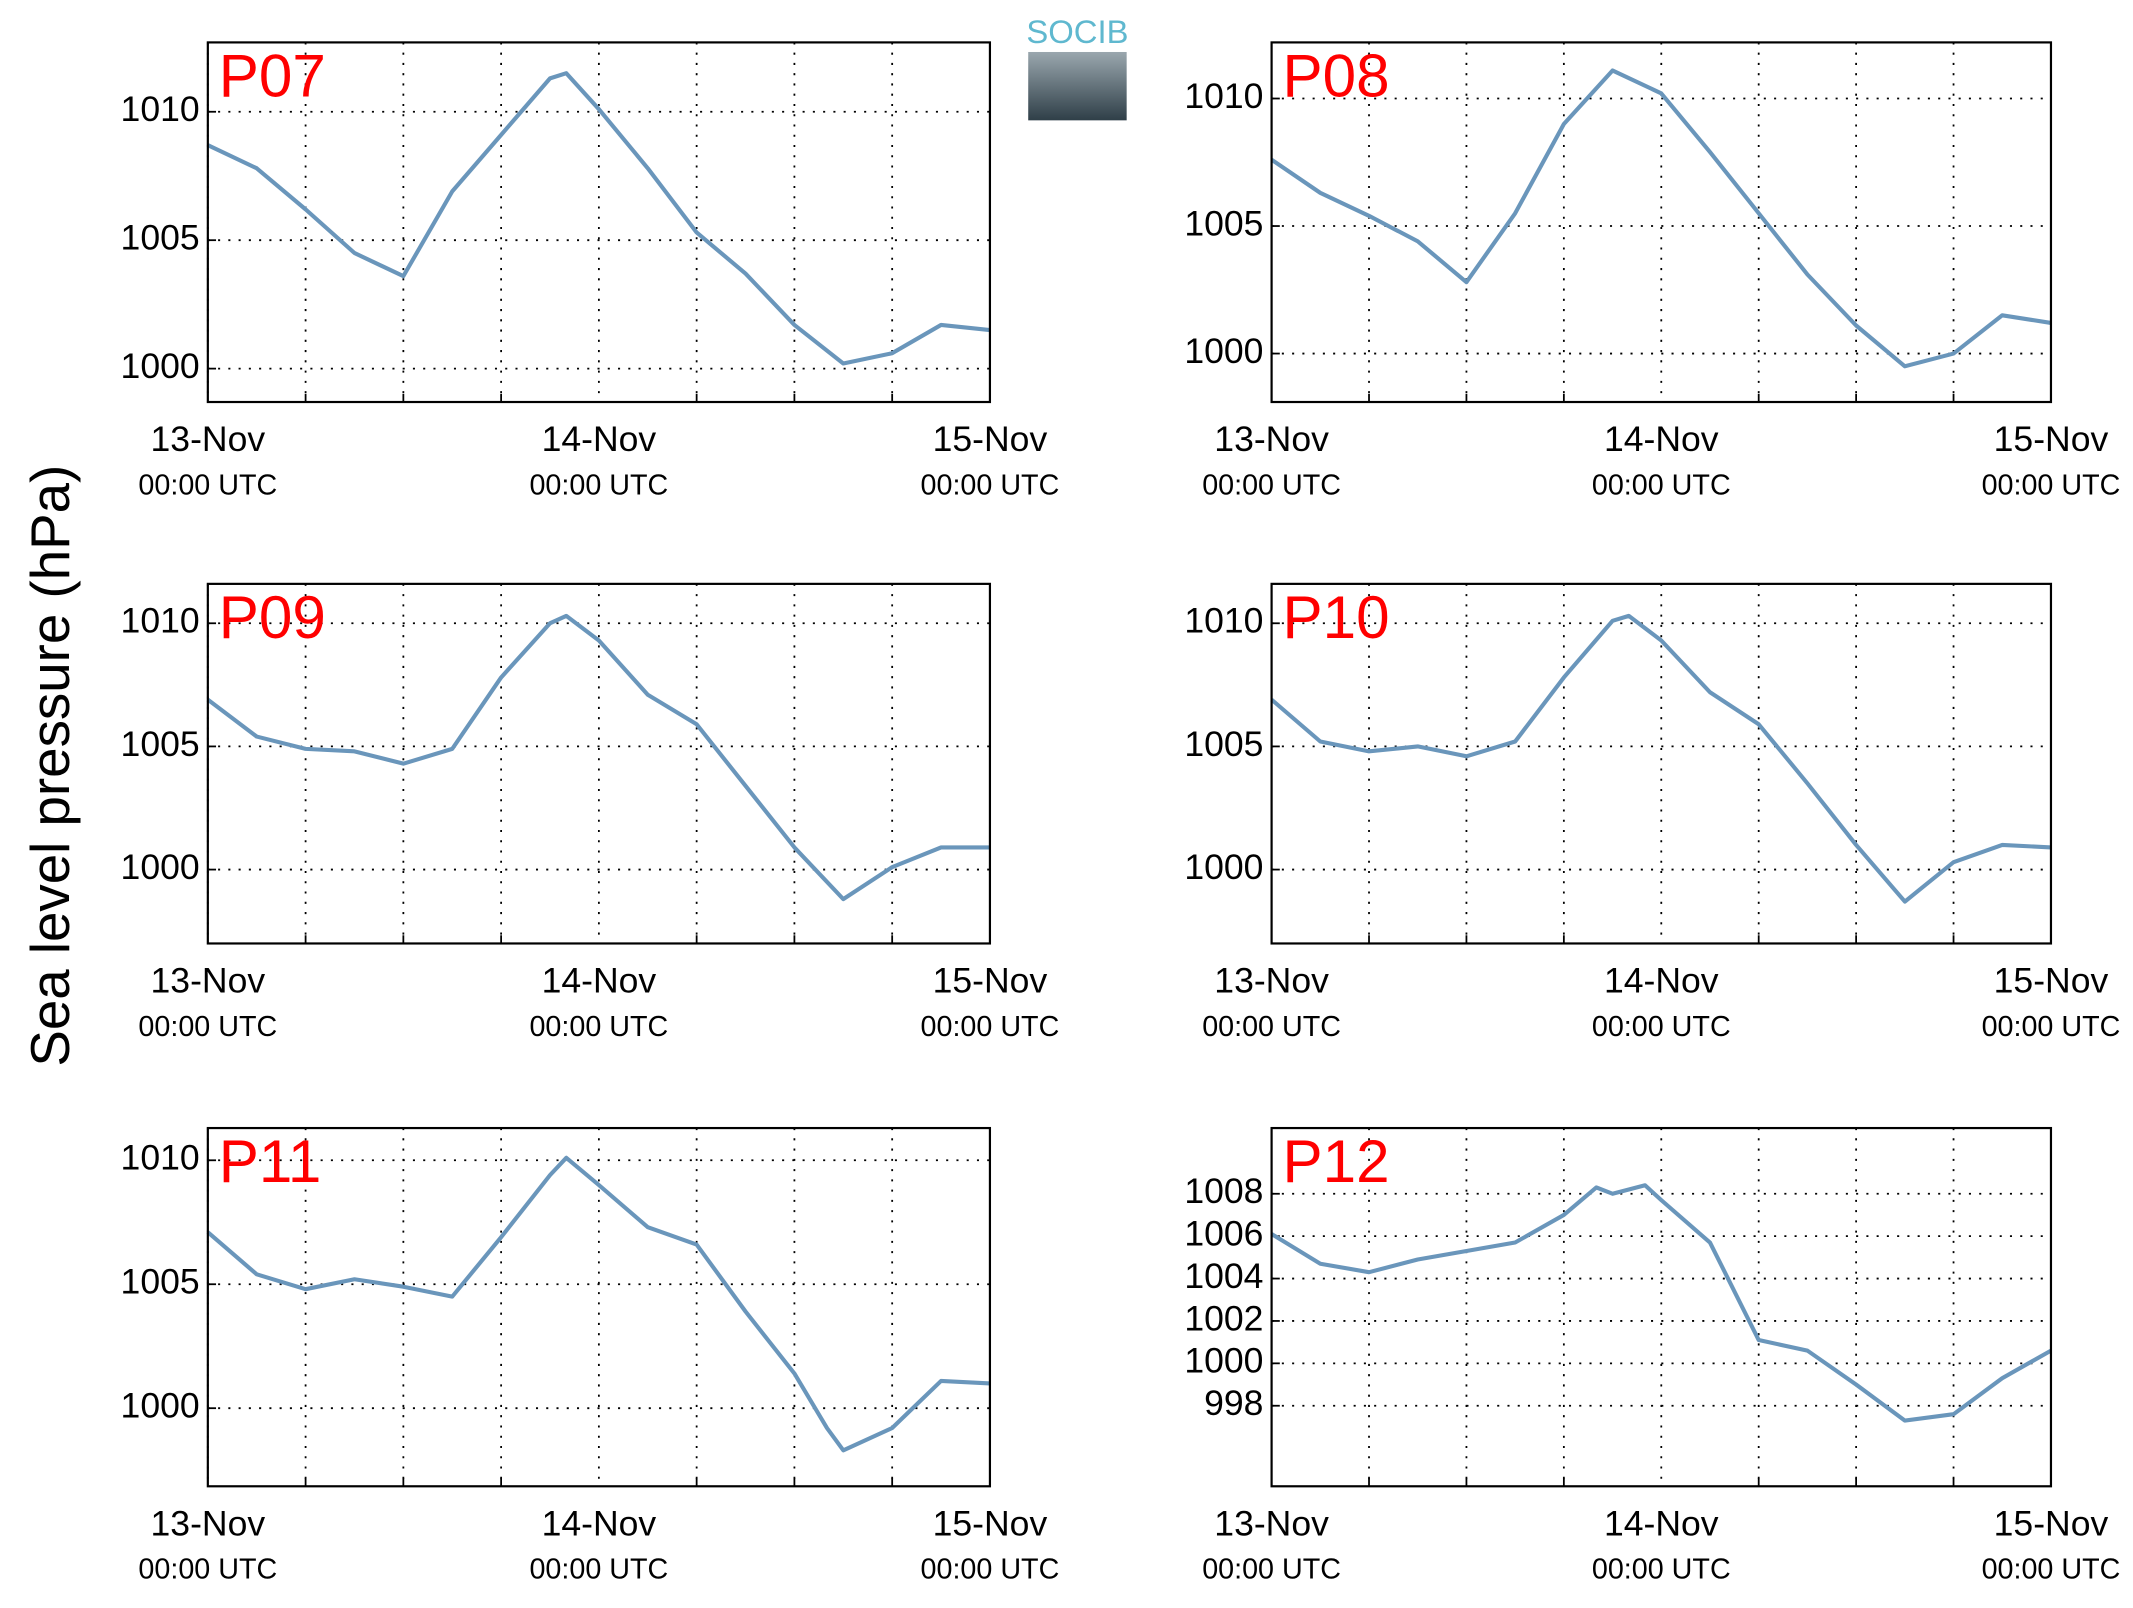 Image resolution: width=2133 pixels, height=1608 pixels. Describe the element at coordinates (1223, 1191) in the screenshot. I see `y-tick-label: 1008` at that location.